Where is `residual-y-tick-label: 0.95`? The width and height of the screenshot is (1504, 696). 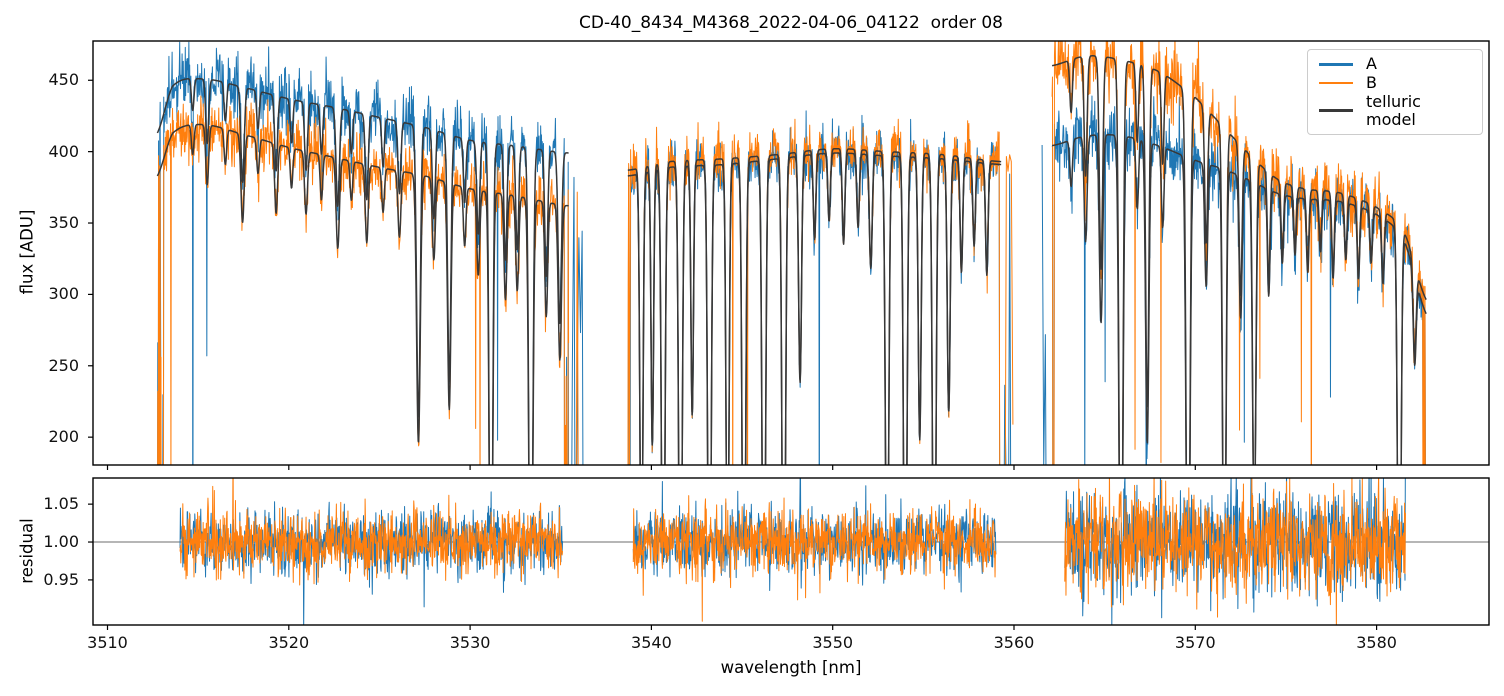 residual-y-tick-label: 0.95 is located at coordinates (61, 579).